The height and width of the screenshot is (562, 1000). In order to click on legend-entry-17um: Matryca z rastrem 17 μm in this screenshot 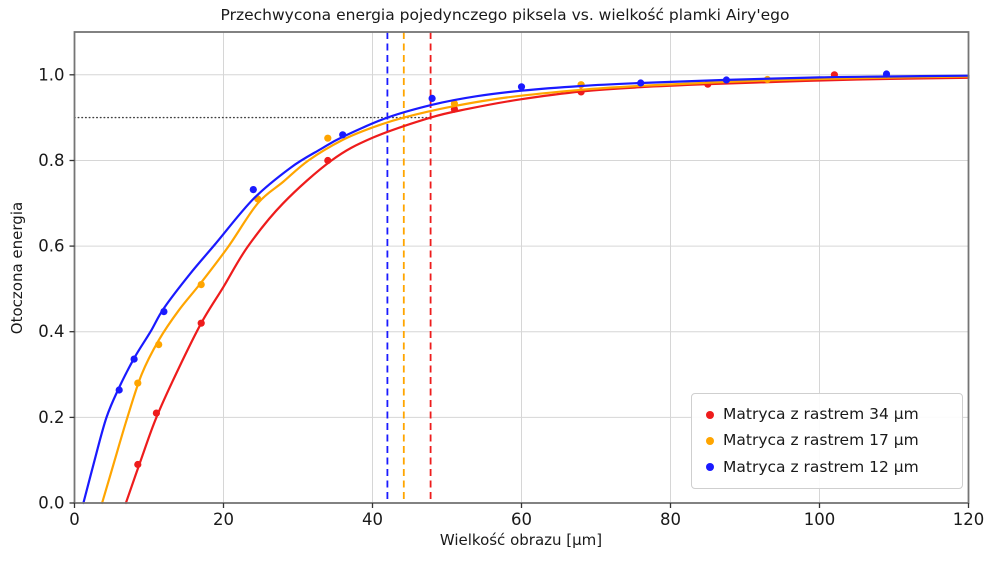, I will do `click(831, 441)`.